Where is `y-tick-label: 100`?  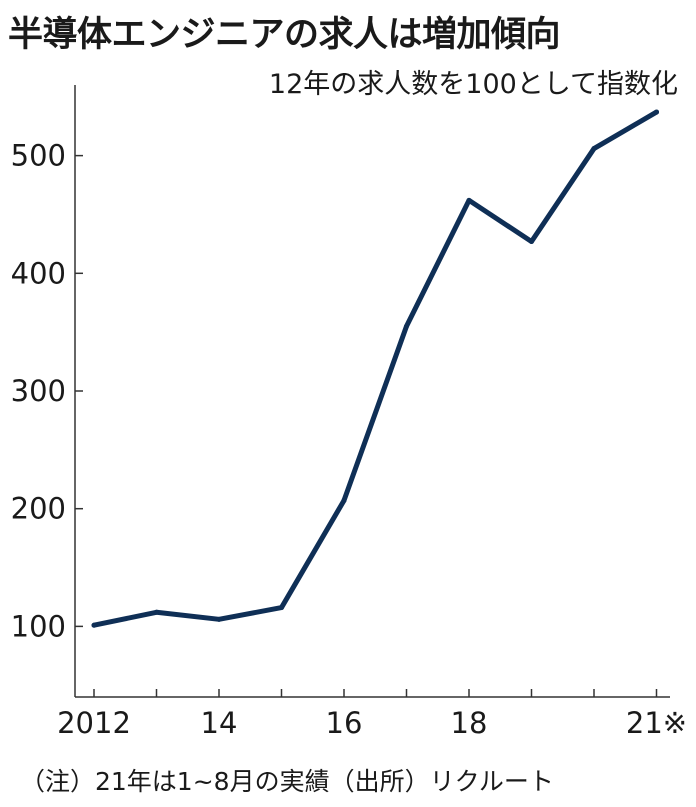
y-tick-label: 100 is located at coordinates (38, 626).